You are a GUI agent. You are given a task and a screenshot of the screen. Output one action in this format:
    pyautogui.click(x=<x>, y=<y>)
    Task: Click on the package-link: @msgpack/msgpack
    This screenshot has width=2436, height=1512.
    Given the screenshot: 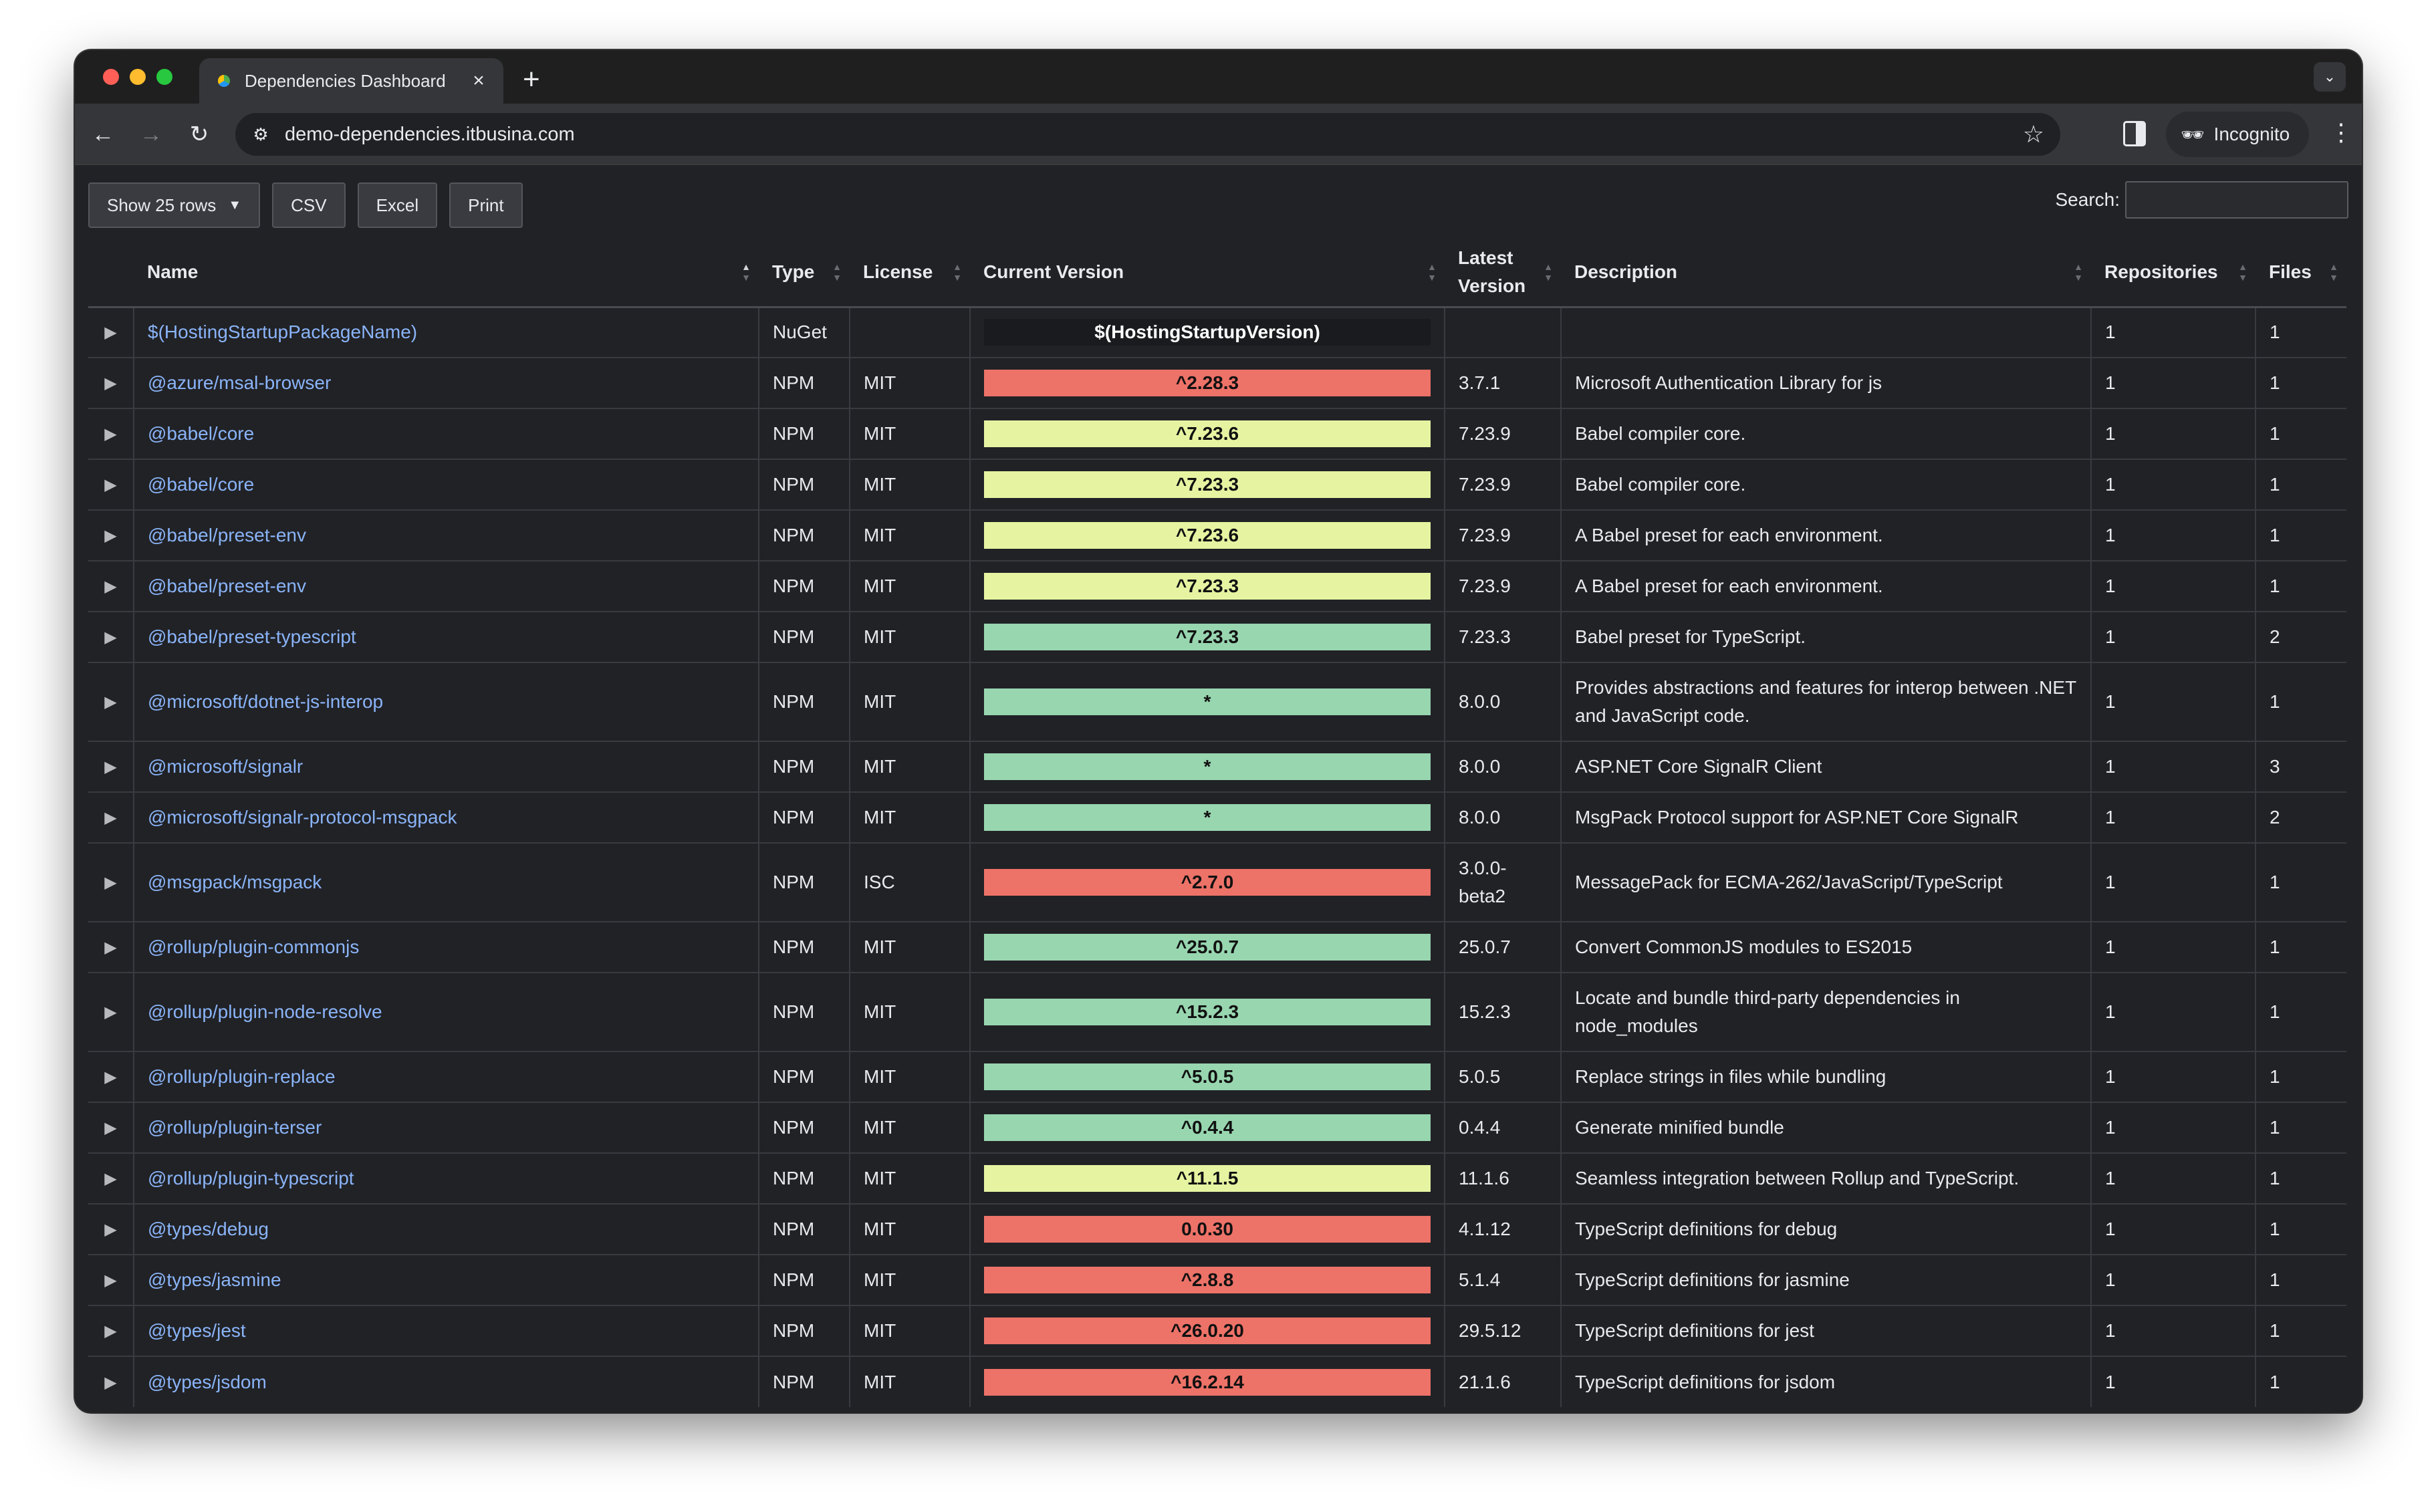 What is the action you would take?
    pyautogui.click(x=235, y=882)
    